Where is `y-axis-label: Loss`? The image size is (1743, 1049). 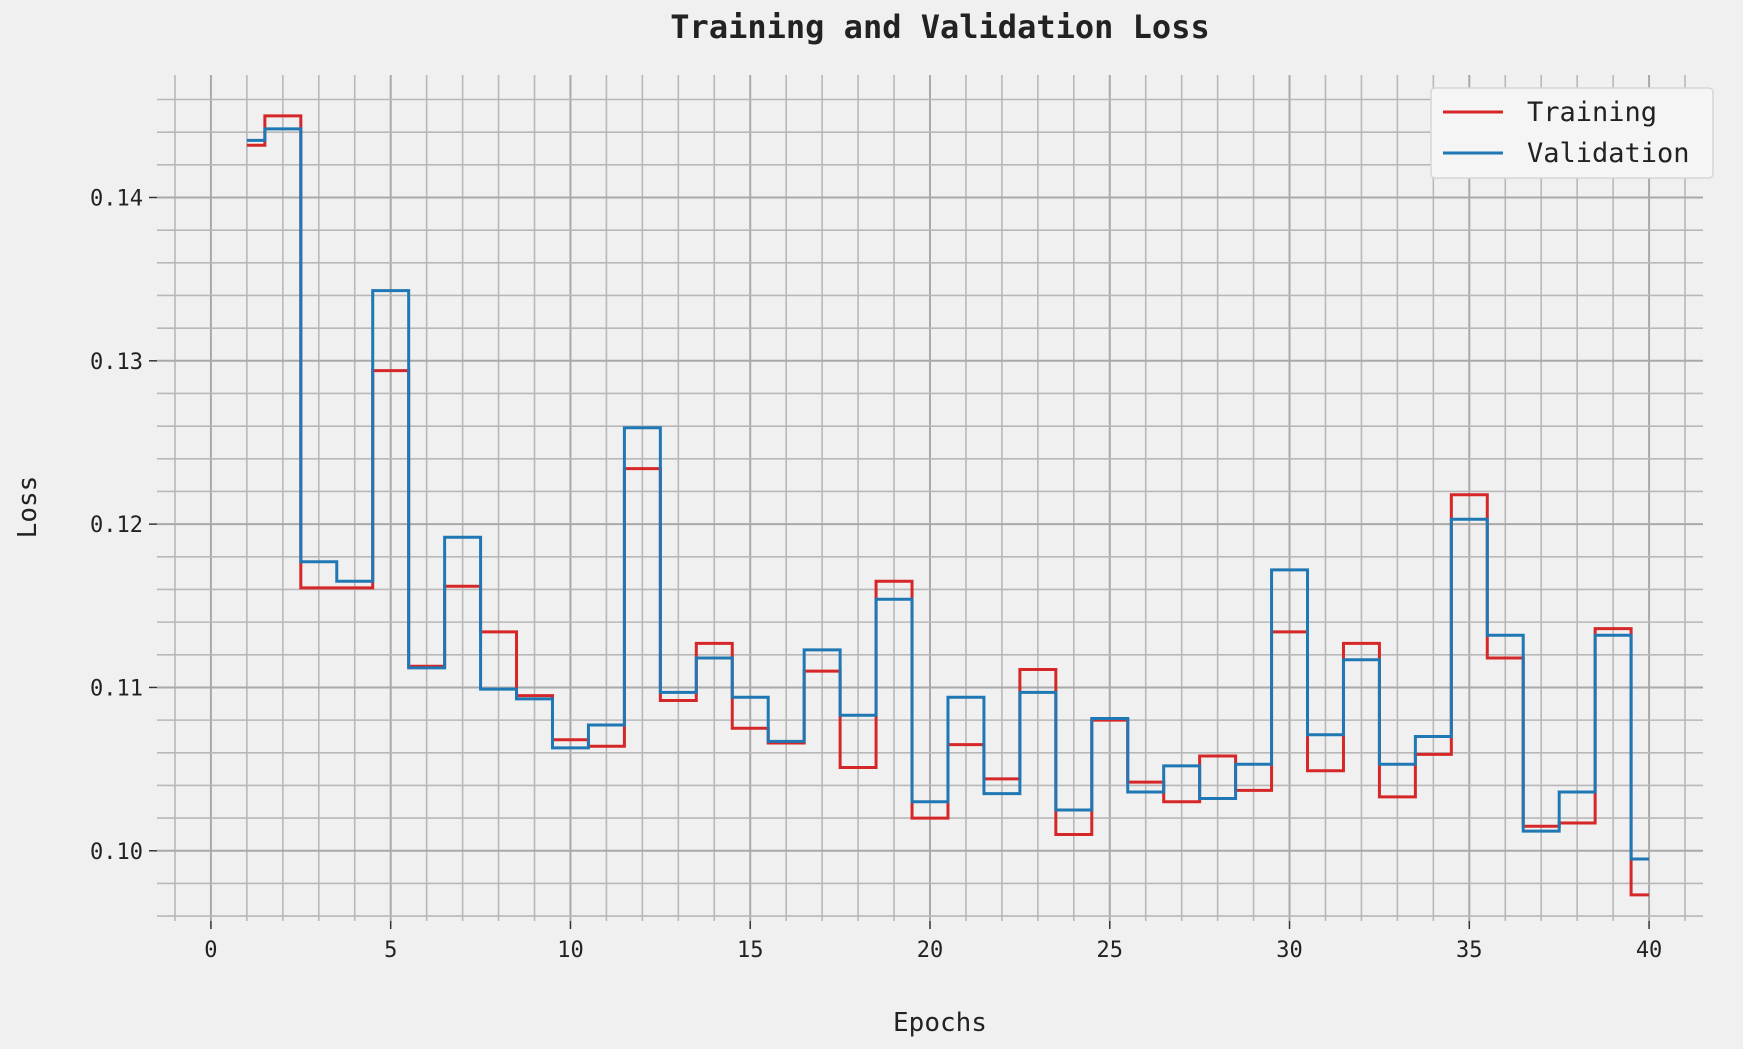
y-axis-label: Loss is located at coordinates (28, 507).